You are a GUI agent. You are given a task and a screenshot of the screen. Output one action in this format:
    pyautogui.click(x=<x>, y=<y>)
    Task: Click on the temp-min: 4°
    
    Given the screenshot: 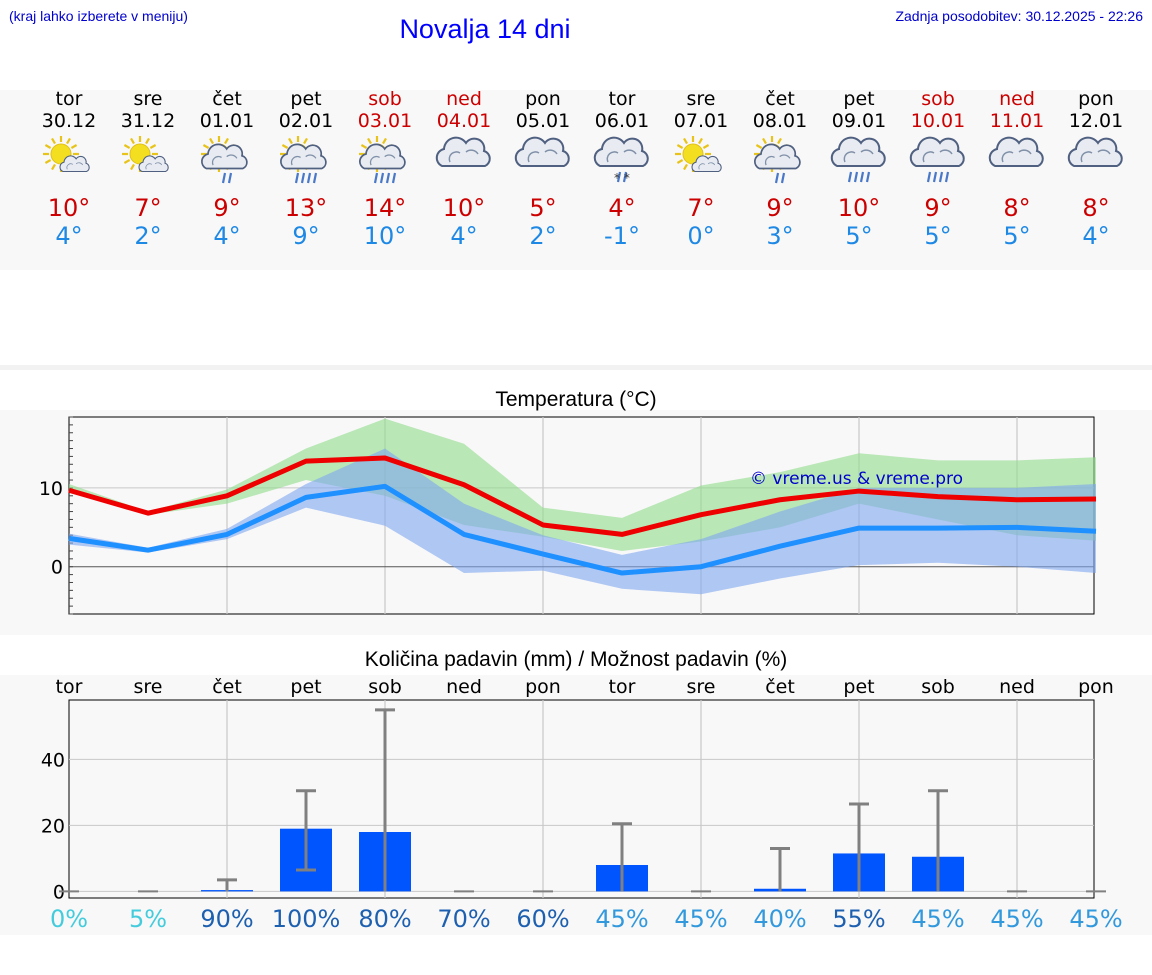 What is the action you would take?
    pyautogui.click(x=1096, y=236)
    